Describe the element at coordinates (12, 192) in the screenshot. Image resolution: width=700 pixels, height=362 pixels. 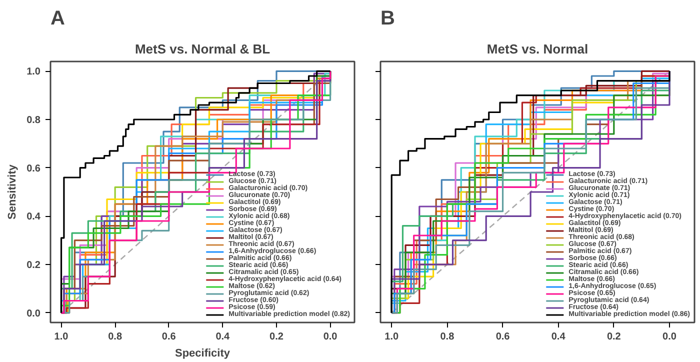
I see `y-axis-title: Sensitivity` at that location.